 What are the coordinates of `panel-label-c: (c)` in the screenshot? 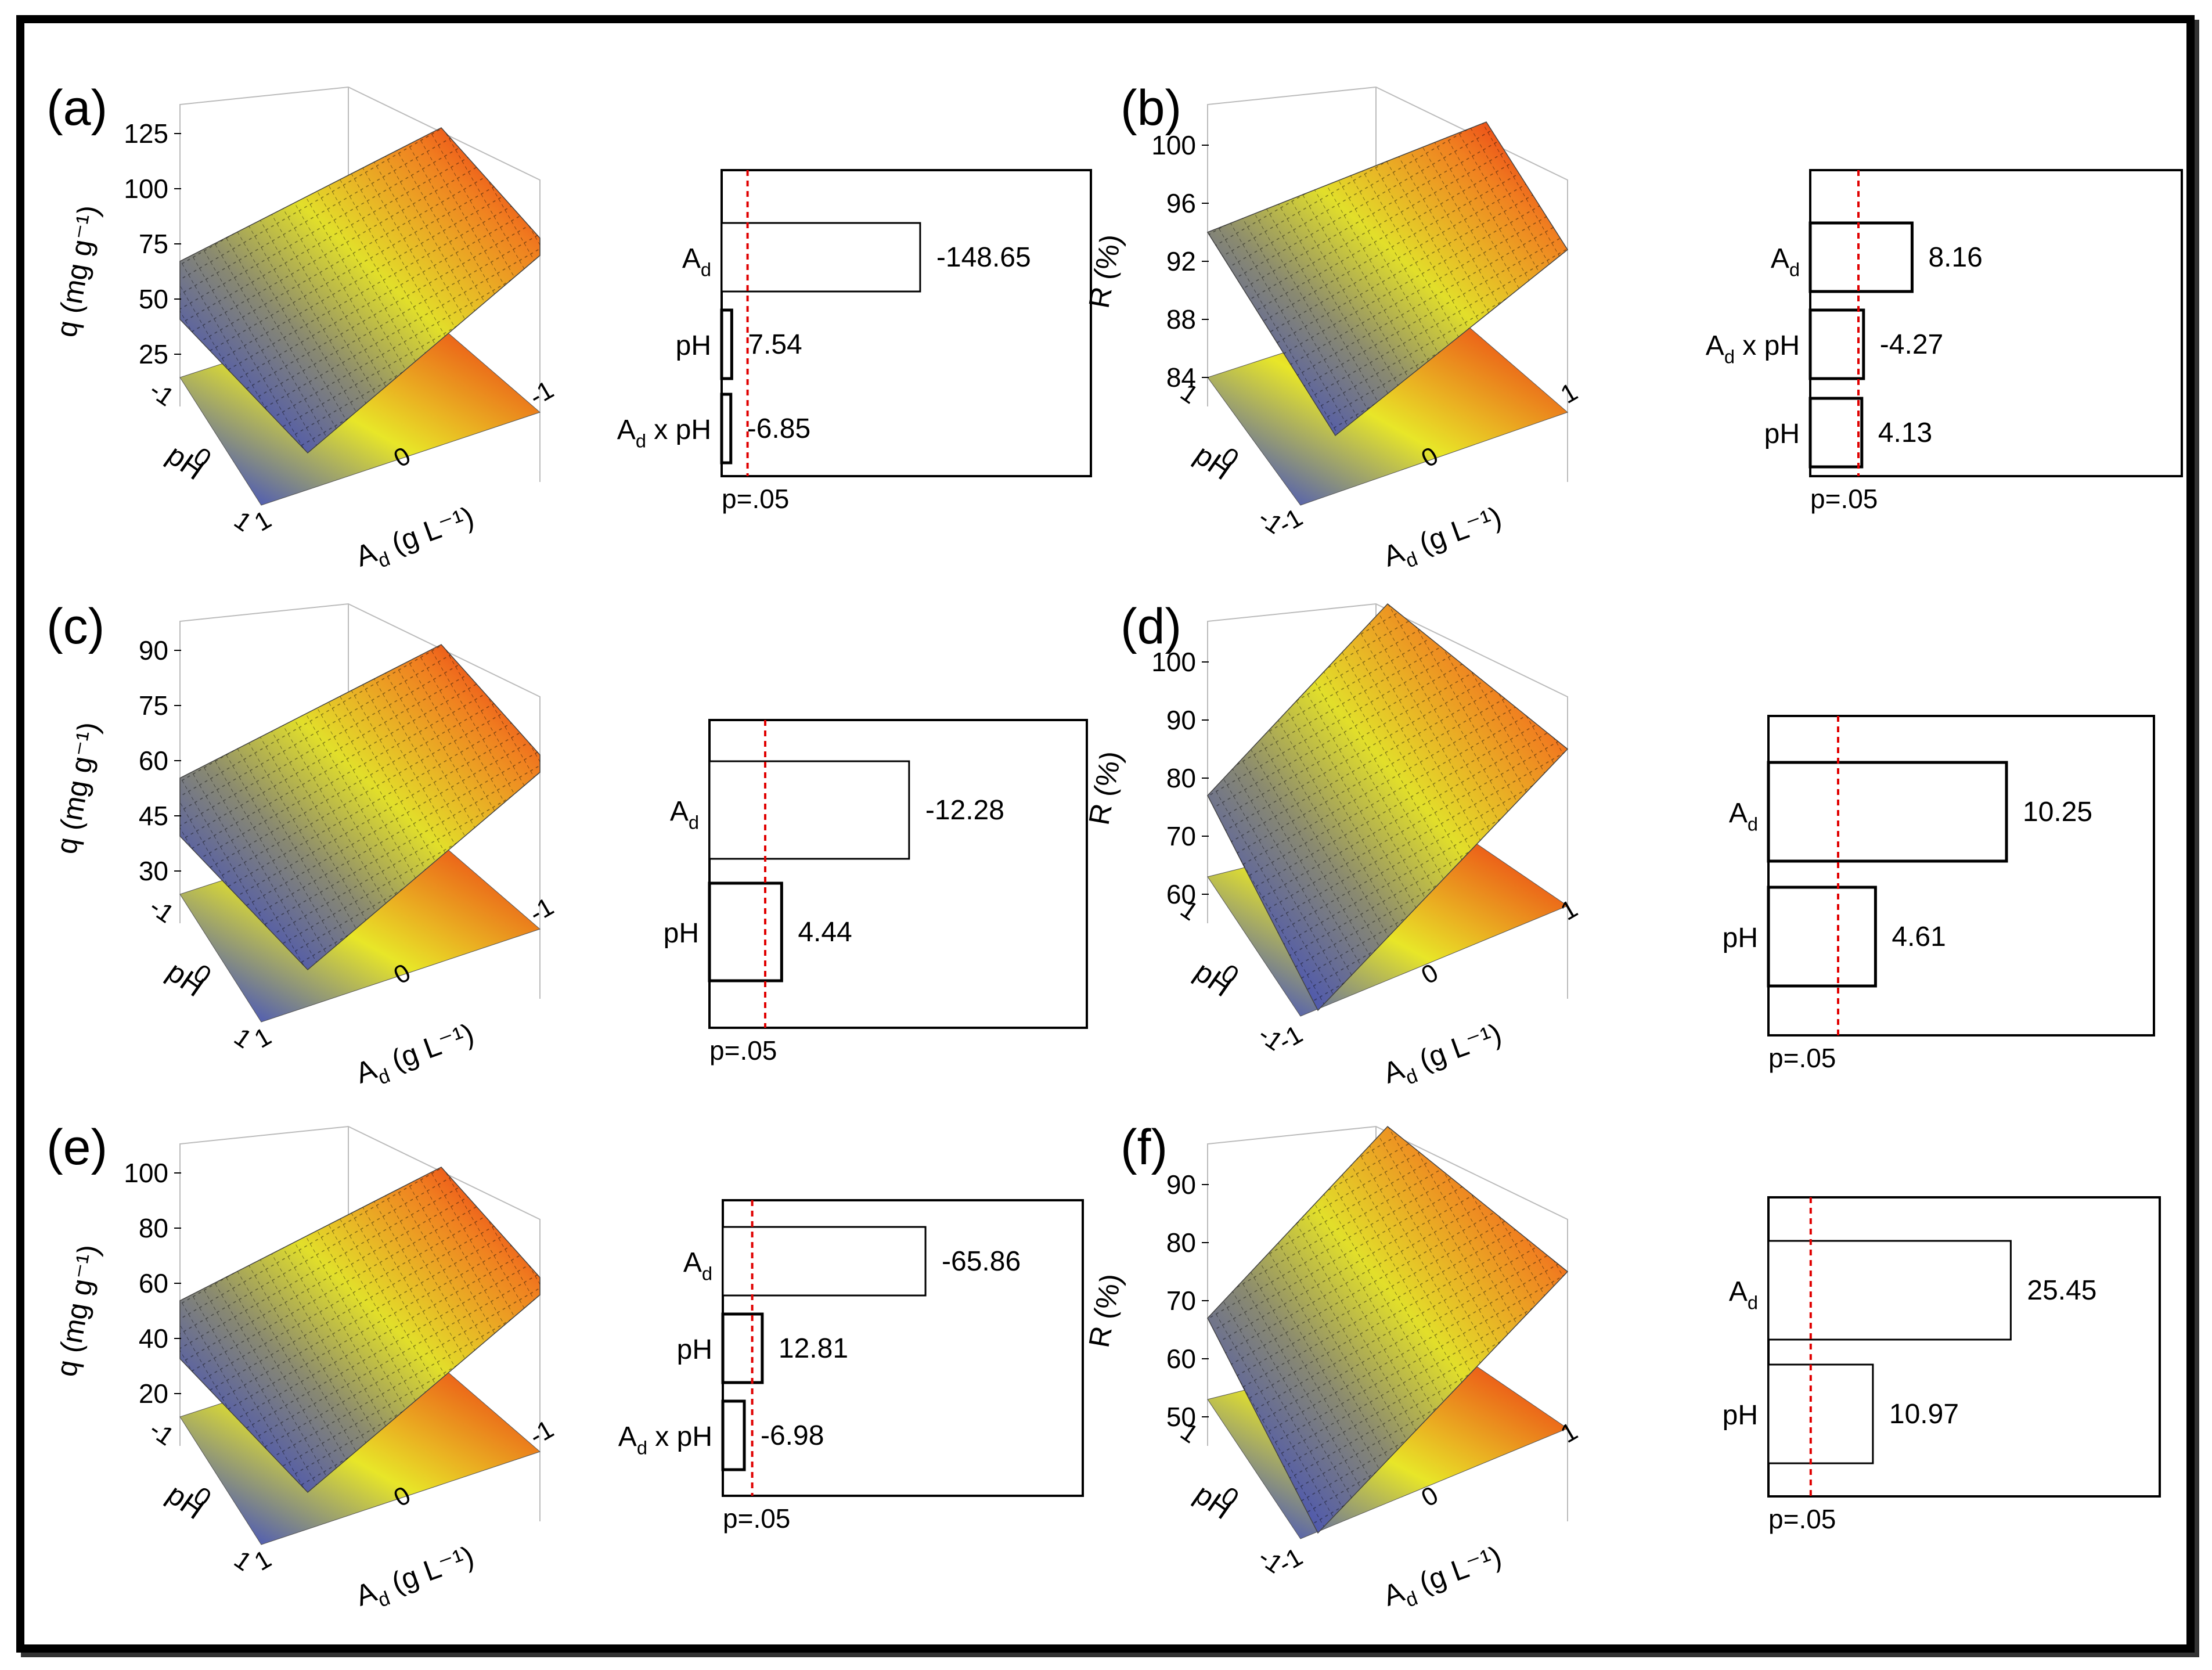 It's located at (75, 626).